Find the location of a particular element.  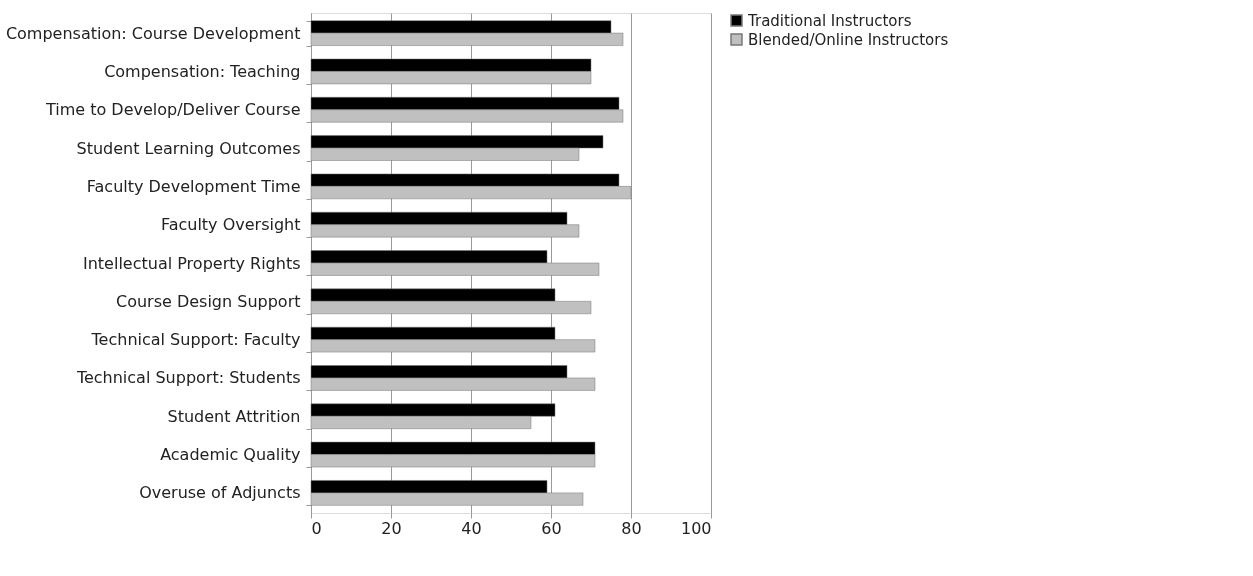

legend-label: Traditional Instructors is located at coordinates (829, 20).